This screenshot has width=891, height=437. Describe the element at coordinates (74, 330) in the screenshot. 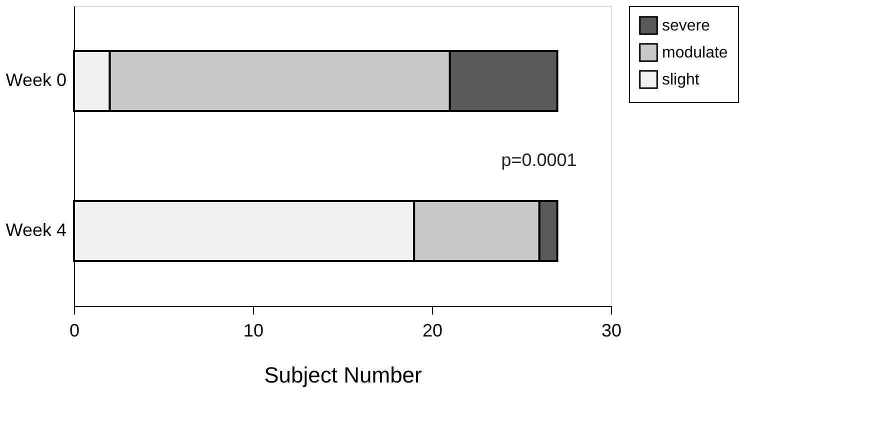

I see `x-tick-label: 0` at that location.